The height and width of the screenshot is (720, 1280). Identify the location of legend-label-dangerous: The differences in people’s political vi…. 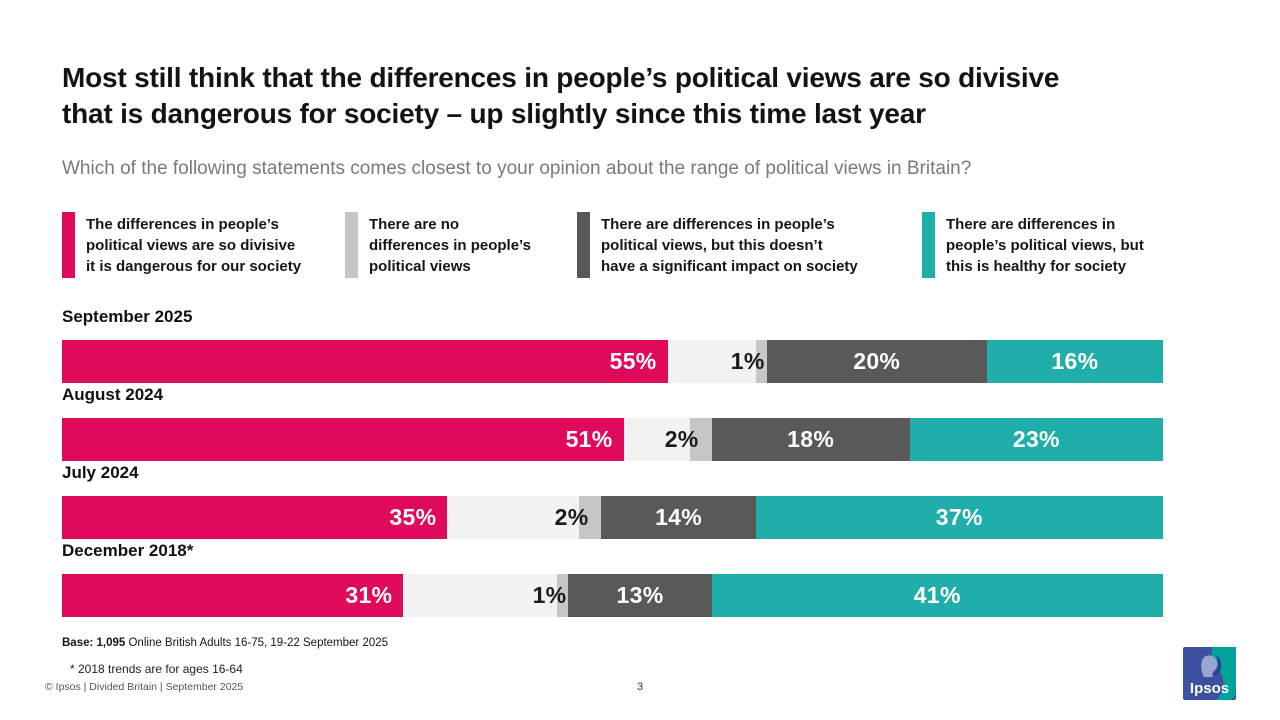
(194, 245).